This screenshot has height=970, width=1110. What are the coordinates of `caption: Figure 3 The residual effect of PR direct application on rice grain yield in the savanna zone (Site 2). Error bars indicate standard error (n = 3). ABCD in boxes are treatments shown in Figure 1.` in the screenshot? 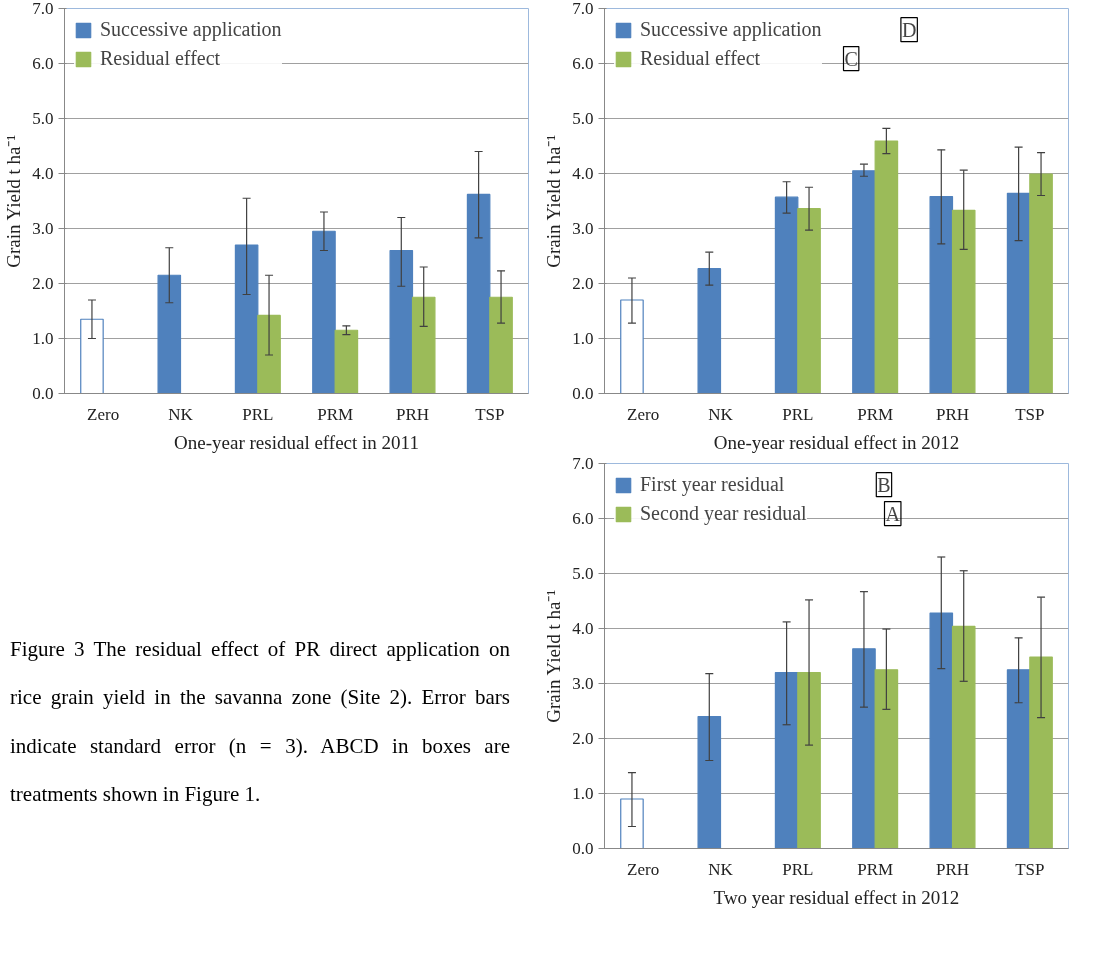 It's located at (260, 722).